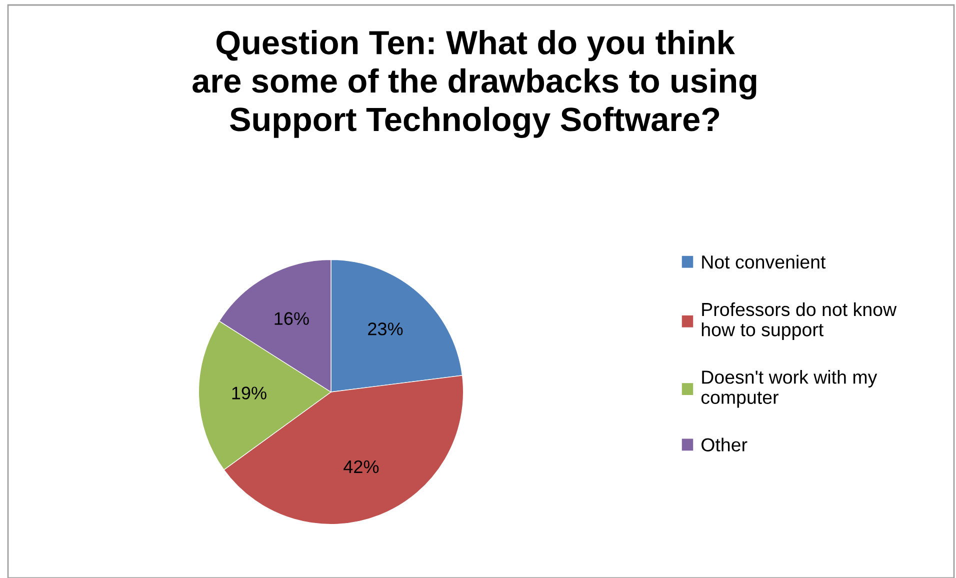 The image size is (956, 578). What do you see at coordinates (249, 393) in the screenshot?
I see `data-label: 19%` at bounding box center [249, 393].